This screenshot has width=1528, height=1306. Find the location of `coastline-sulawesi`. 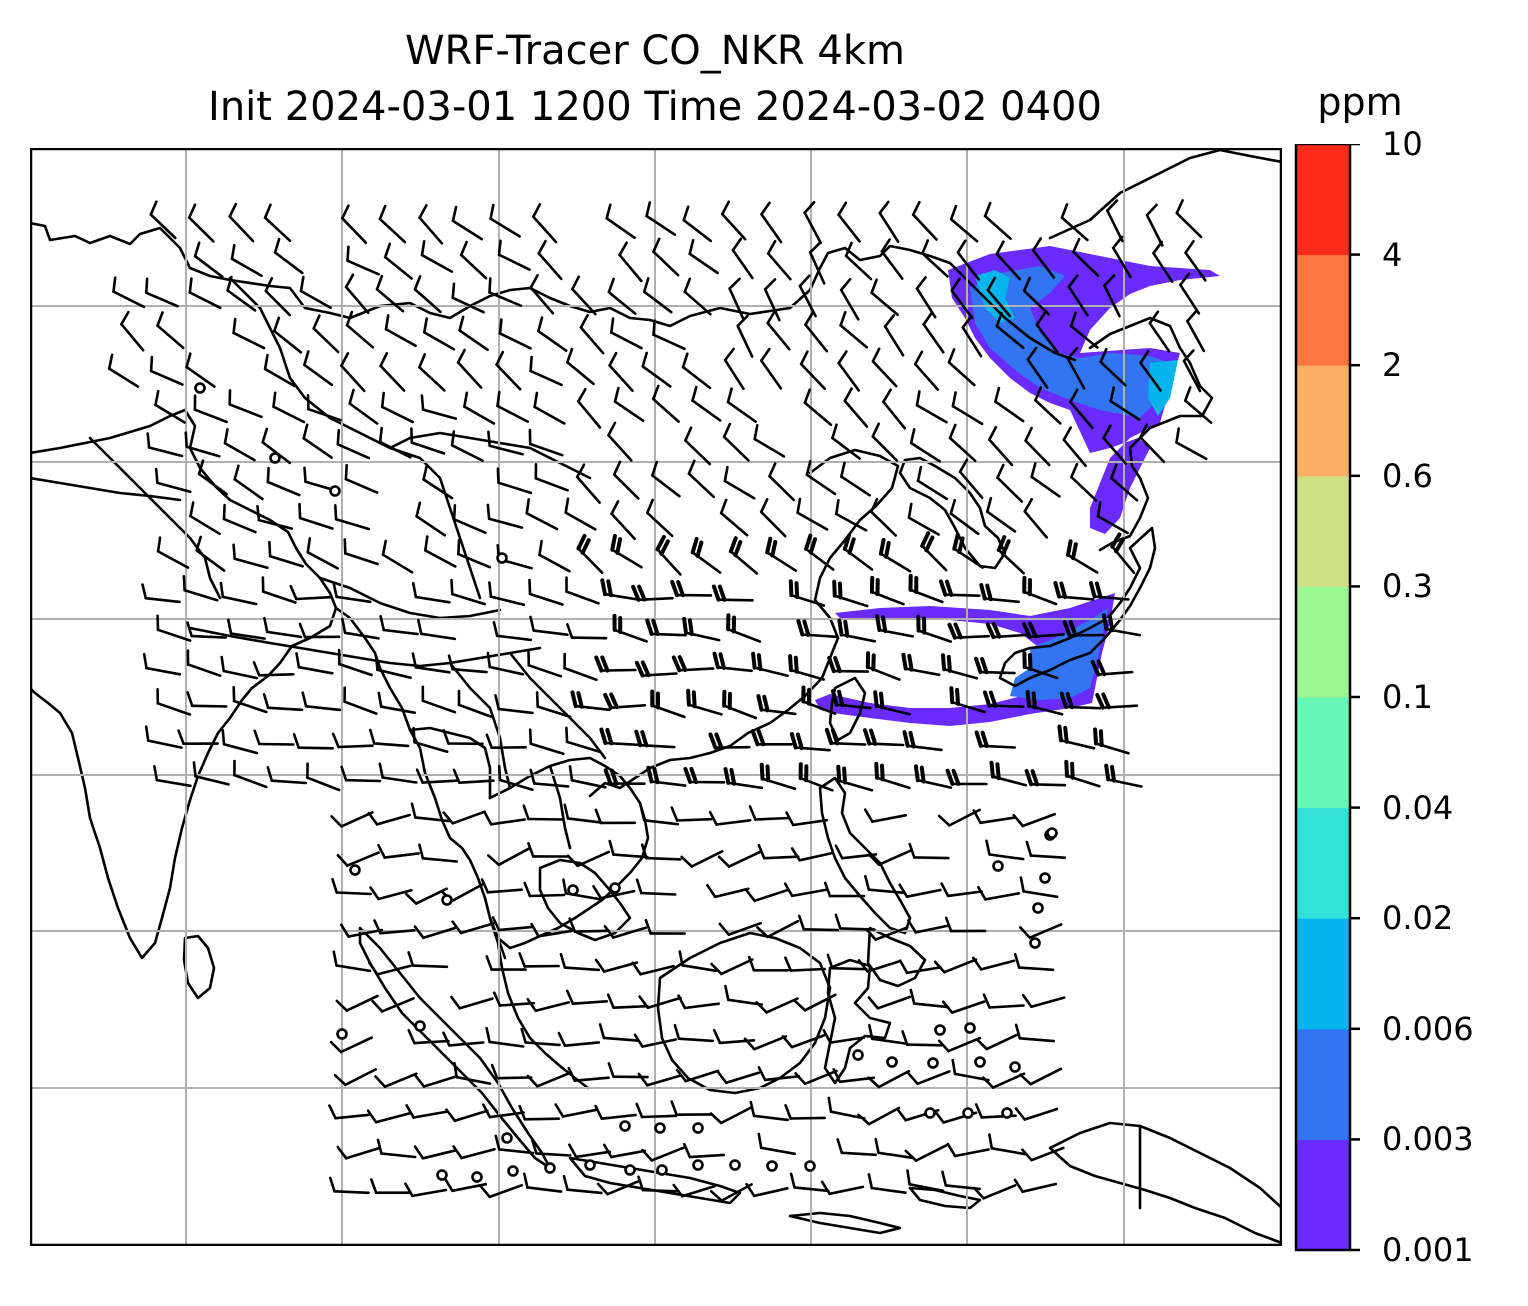

coastline-sulawesi is located at coordinates (857, 1021).